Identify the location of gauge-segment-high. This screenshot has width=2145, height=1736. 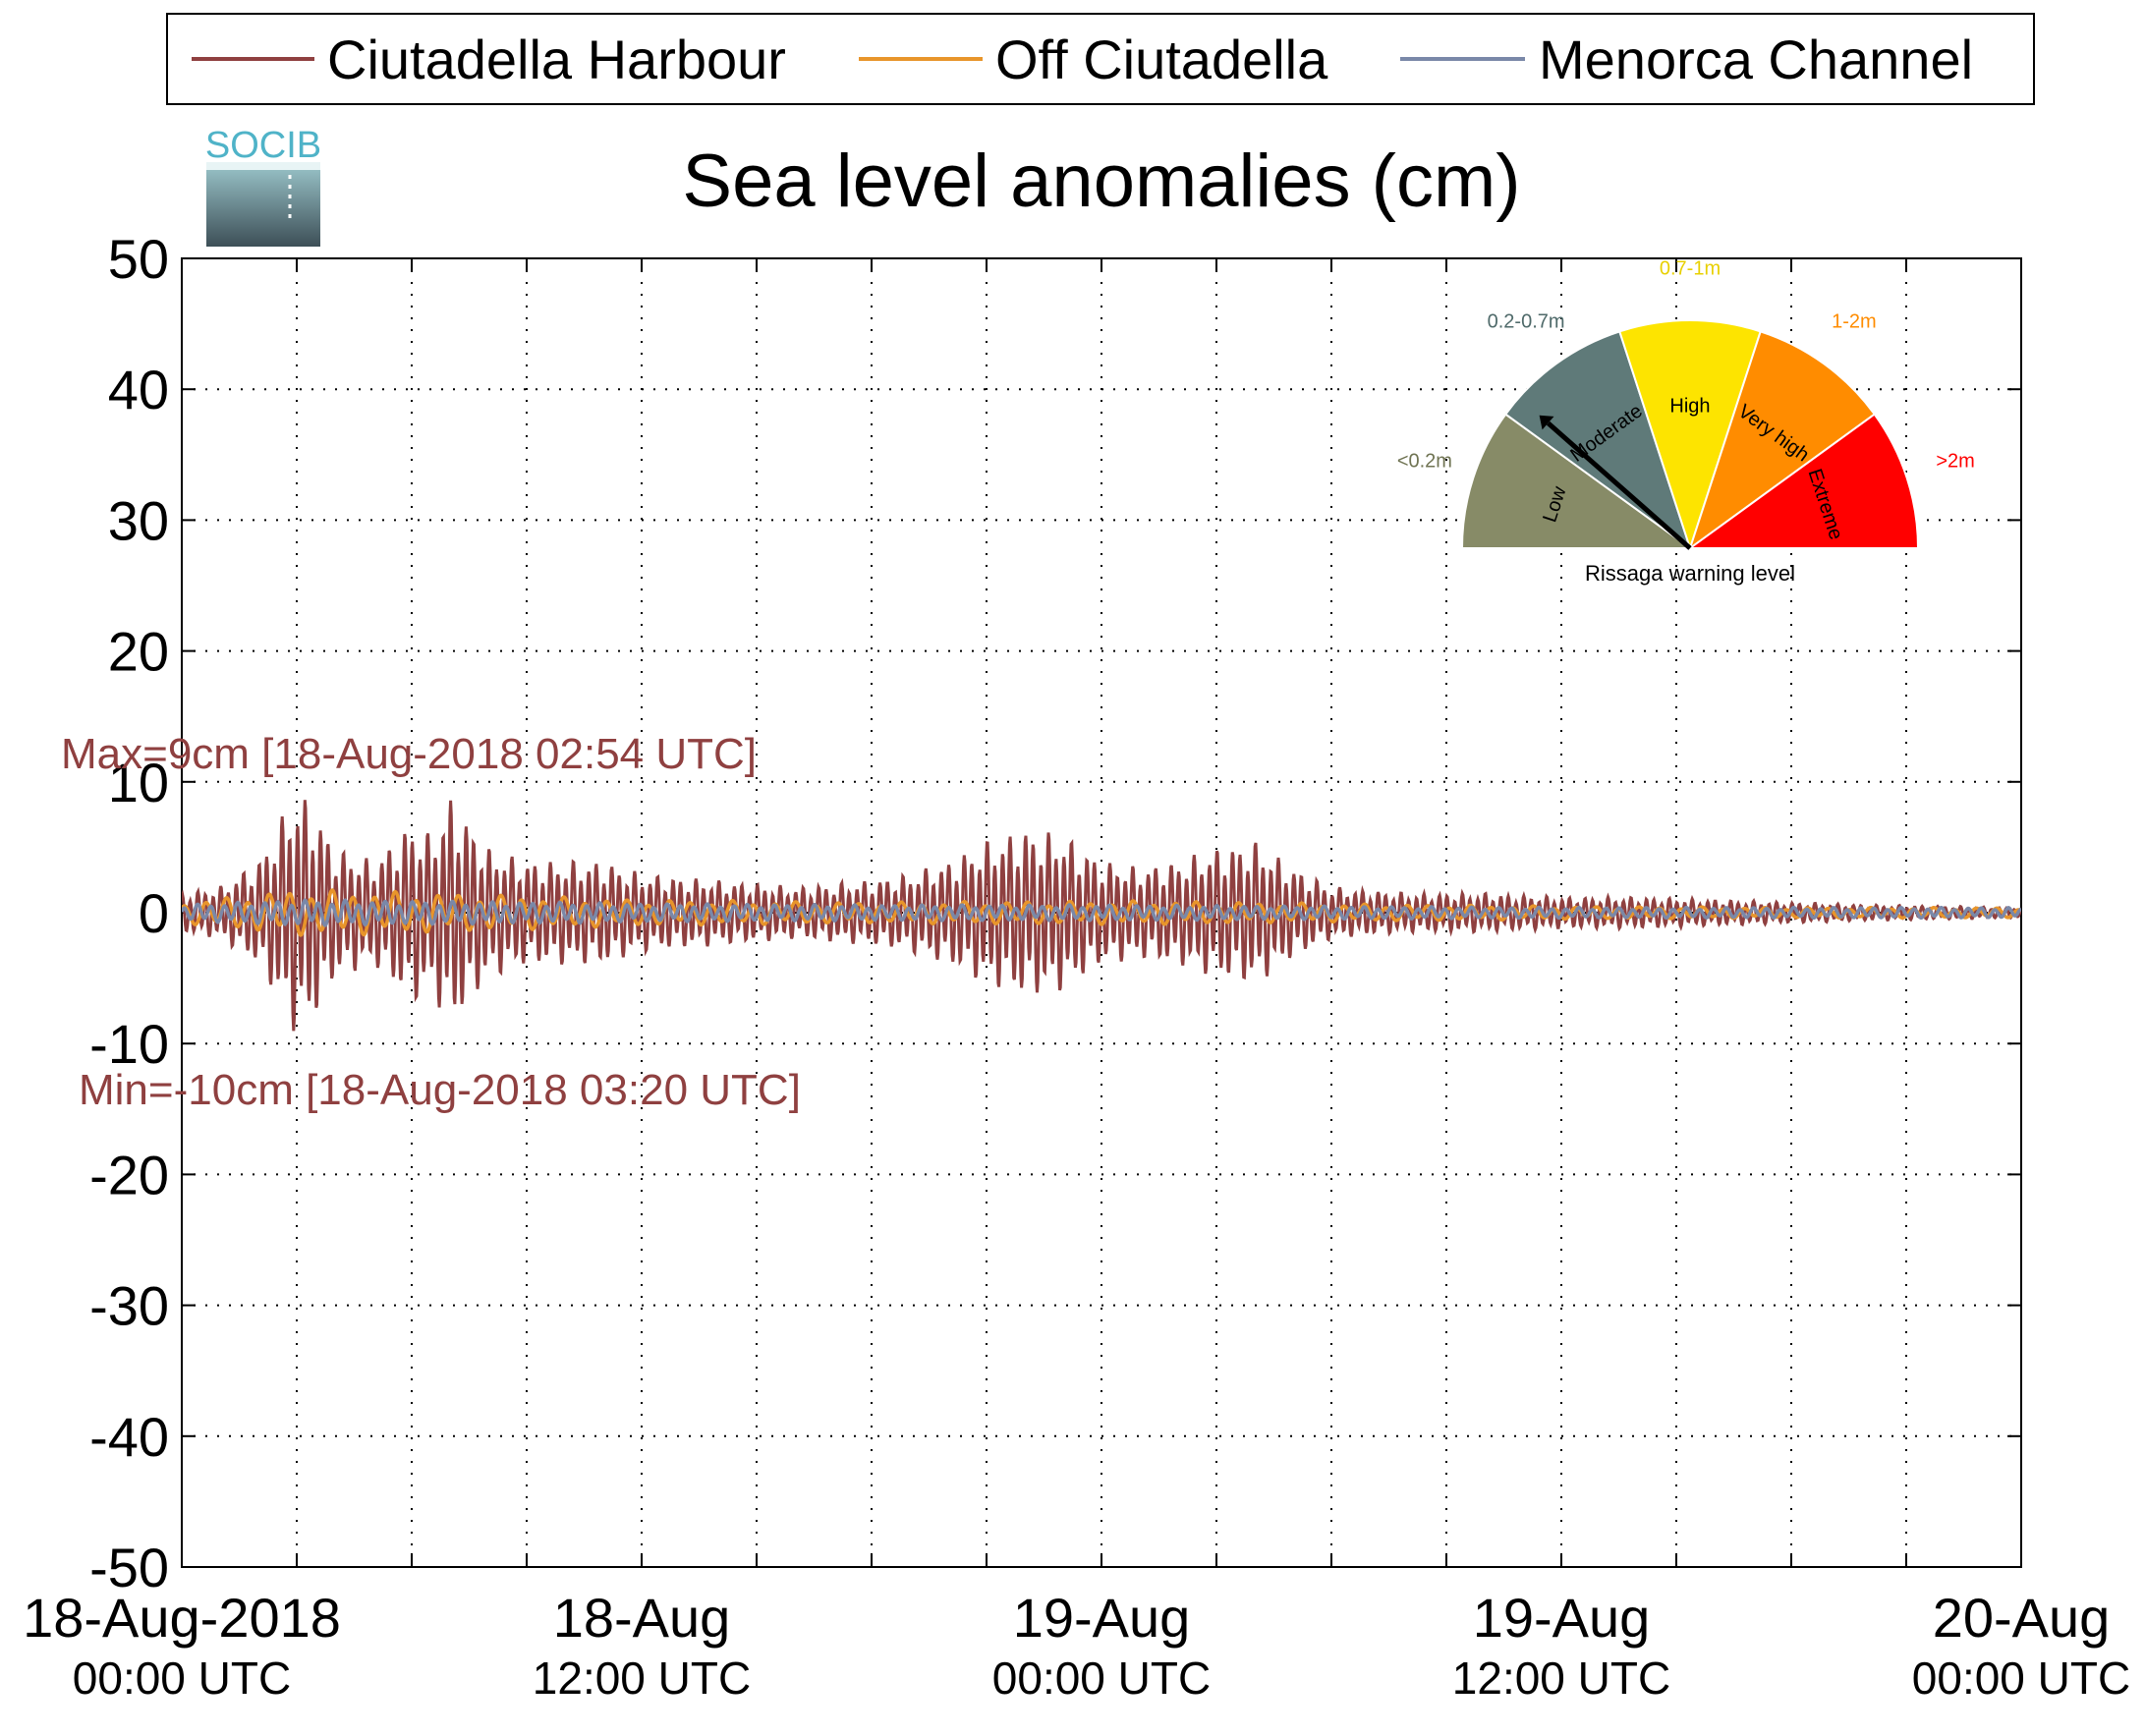
(1690, 435).